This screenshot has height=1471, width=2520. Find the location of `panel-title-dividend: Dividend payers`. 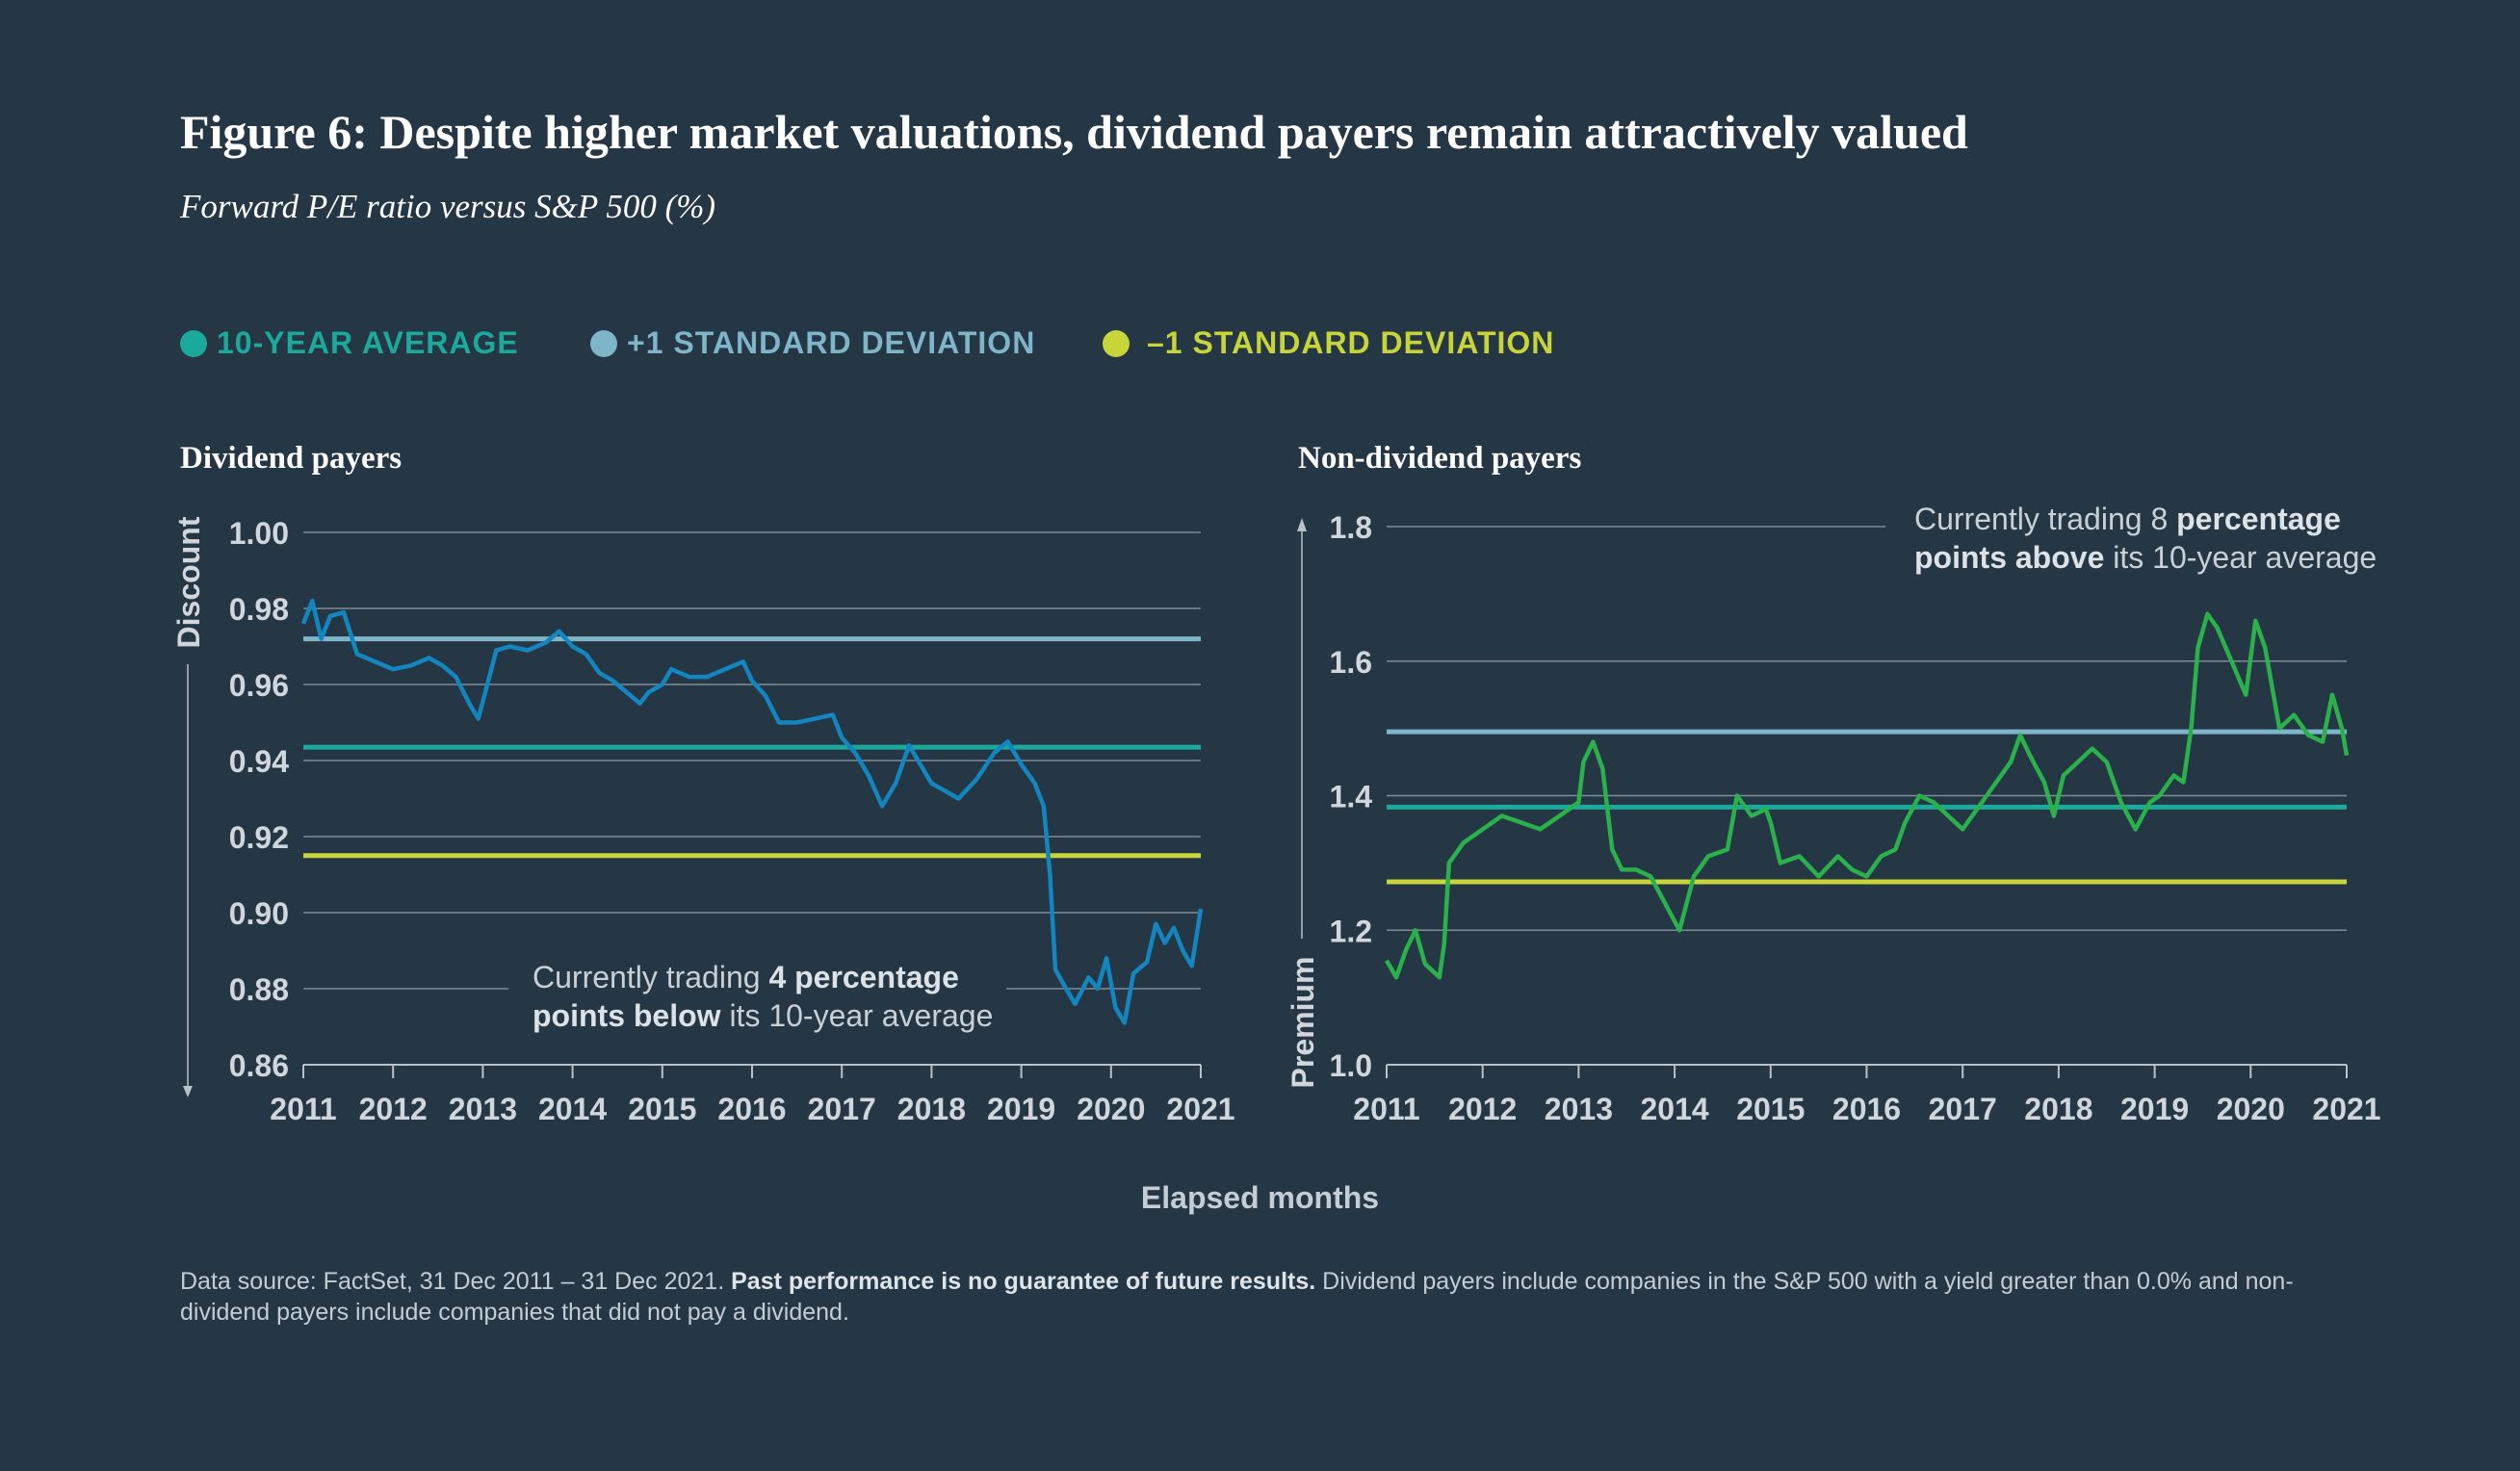

panel-title-dividend: Dividend payers is located at coordinates (291, 458).